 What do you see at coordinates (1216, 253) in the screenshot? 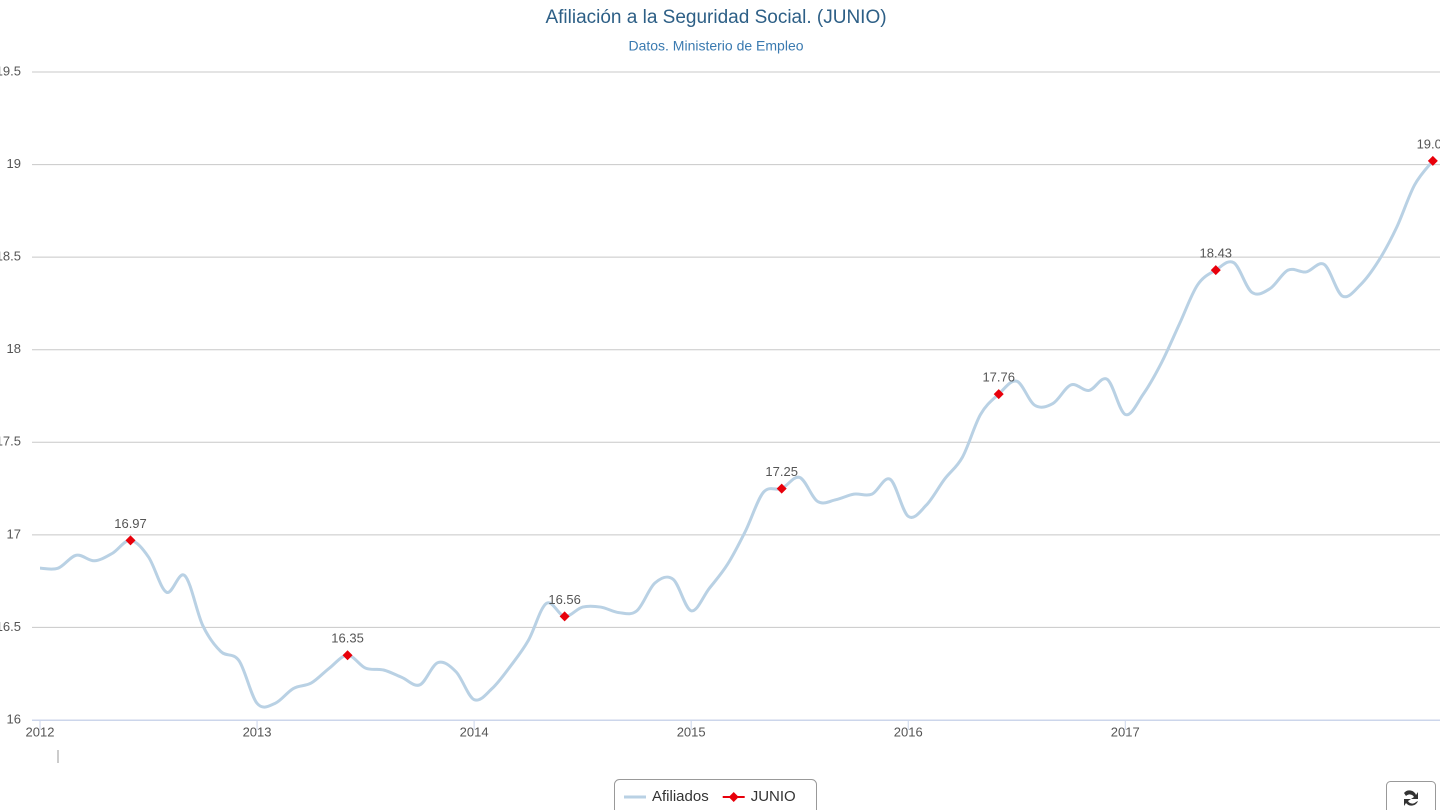
I see `data-label: 18.43` at bounding box center [1216, 253].